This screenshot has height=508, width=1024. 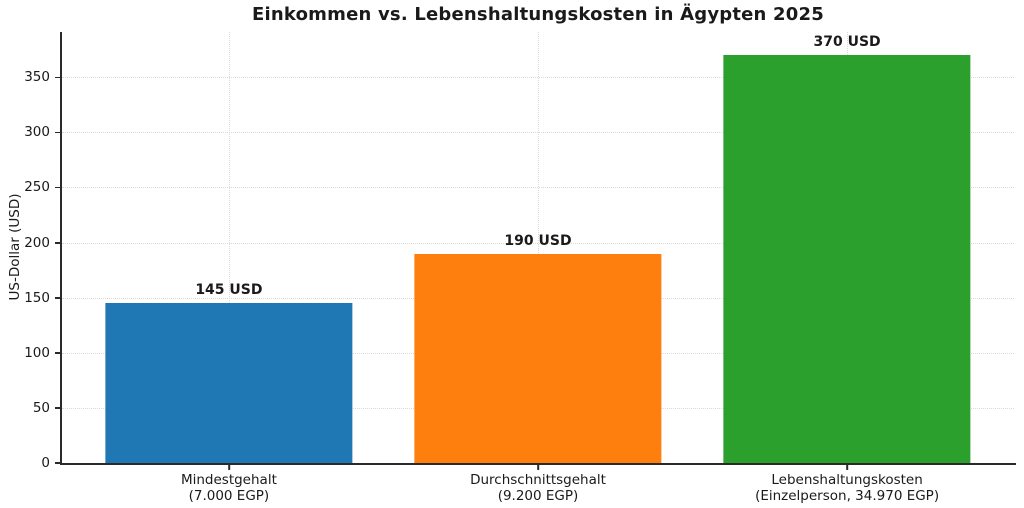 What do you see at coordinates (847, 496) in the screenshot?
I see `x-tick-label-line: (Einzelperson, 34.970 EGP)` at bounding box center [847, 496].